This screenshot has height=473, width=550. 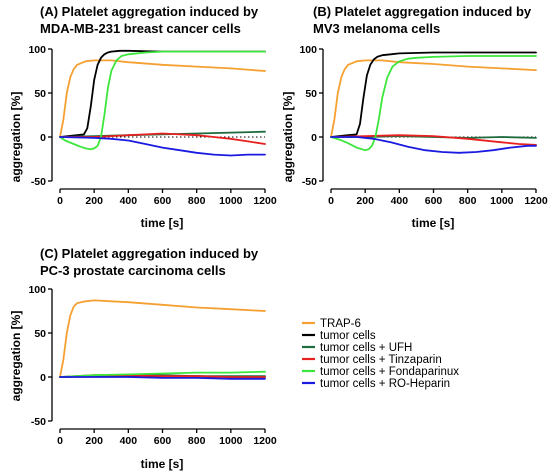 I want to click on legend-item-trap-6: TRAP-6, so click(x=331, y=324).